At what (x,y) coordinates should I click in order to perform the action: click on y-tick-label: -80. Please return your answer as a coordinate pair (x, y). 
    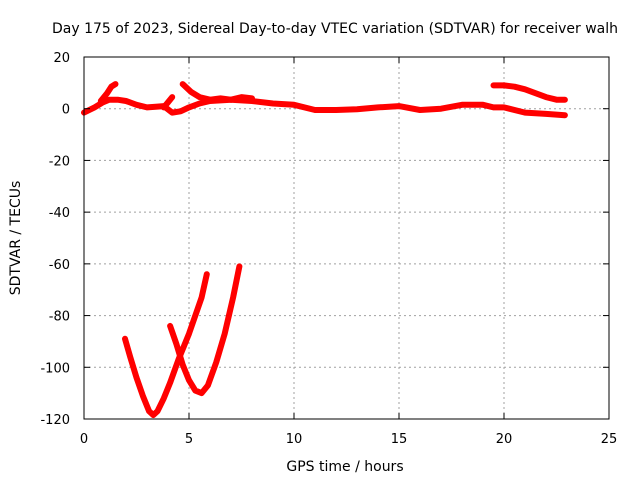
    Looking at the image, I should click on (59, 317).